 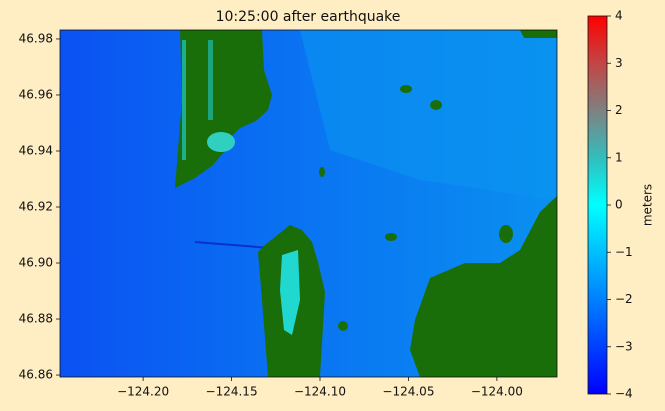 I want to click on y-tick-label: 46.86, so click(x=36, y=375).